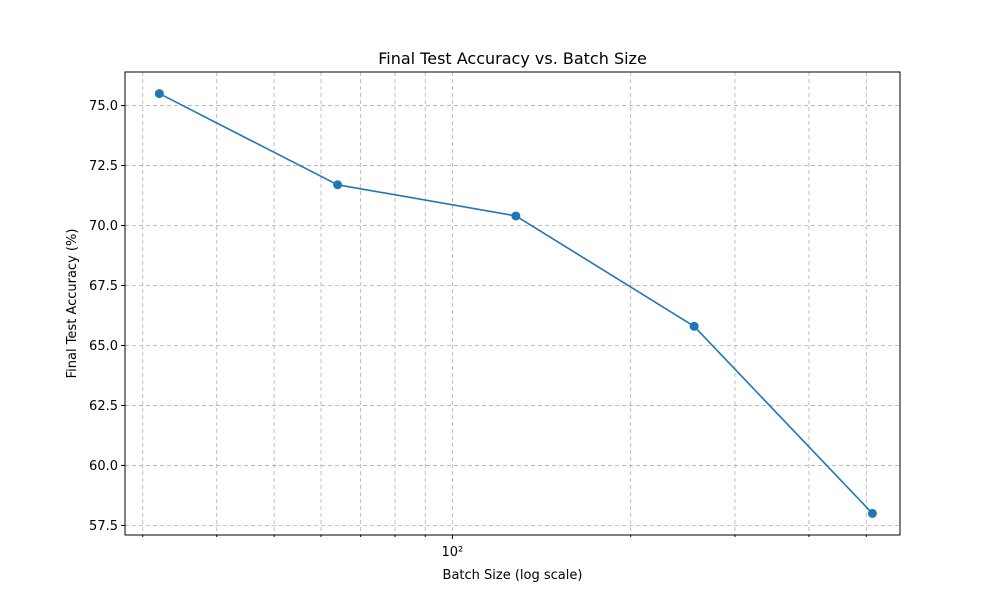 This screenshot has height=600, width=1000. What do you see at coordinates (72, 304) in the screenshot?
I see `y-axis-label: Final Test Accuracy (%)` at bounding box center [72, 304].